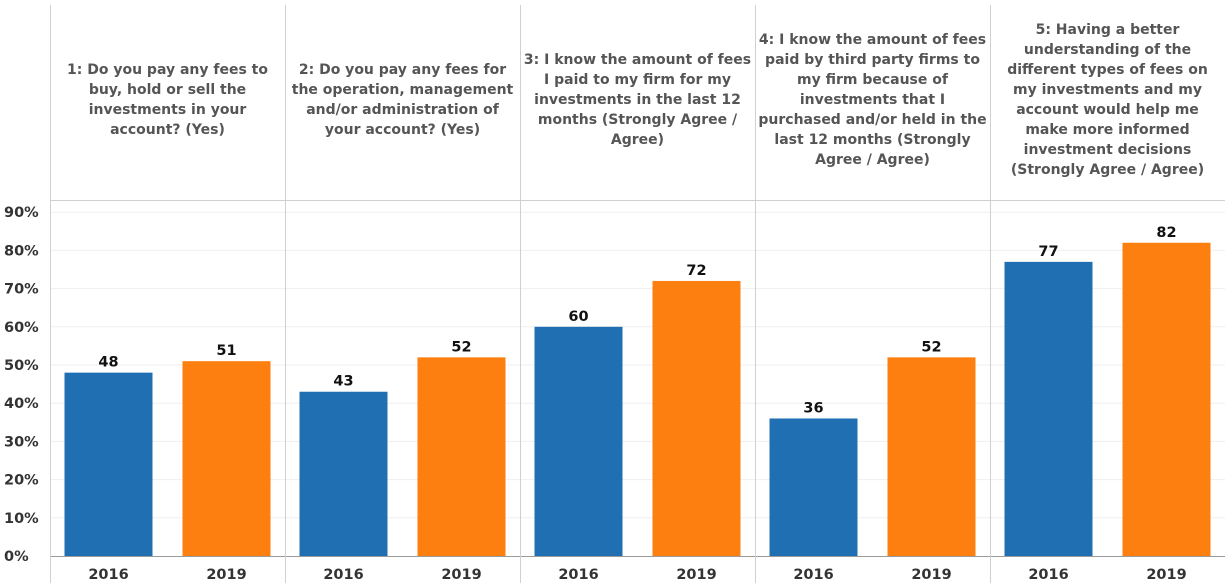  I want to click on data-label: 51, so click(226, 351).